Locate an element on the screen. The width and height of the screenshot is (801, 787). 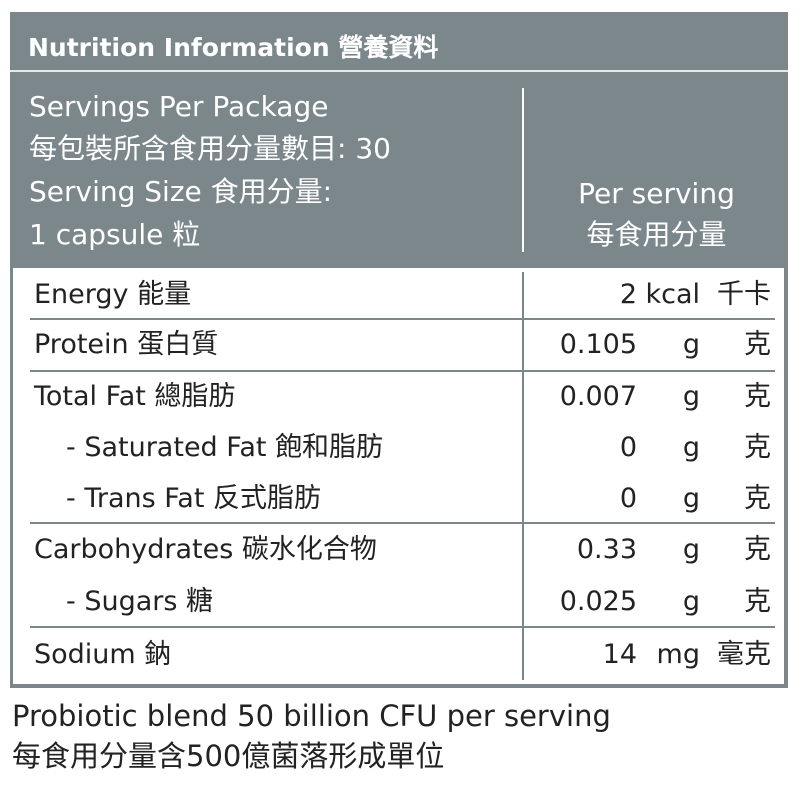
amount: 0.105 is located at coordinates (598, 344).